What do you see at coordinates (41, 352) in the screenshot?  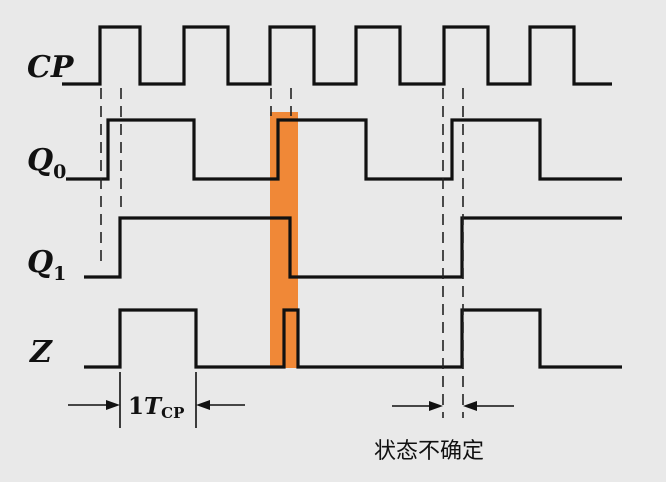 I see `z-label: Z` at bounding box center [41, 352].